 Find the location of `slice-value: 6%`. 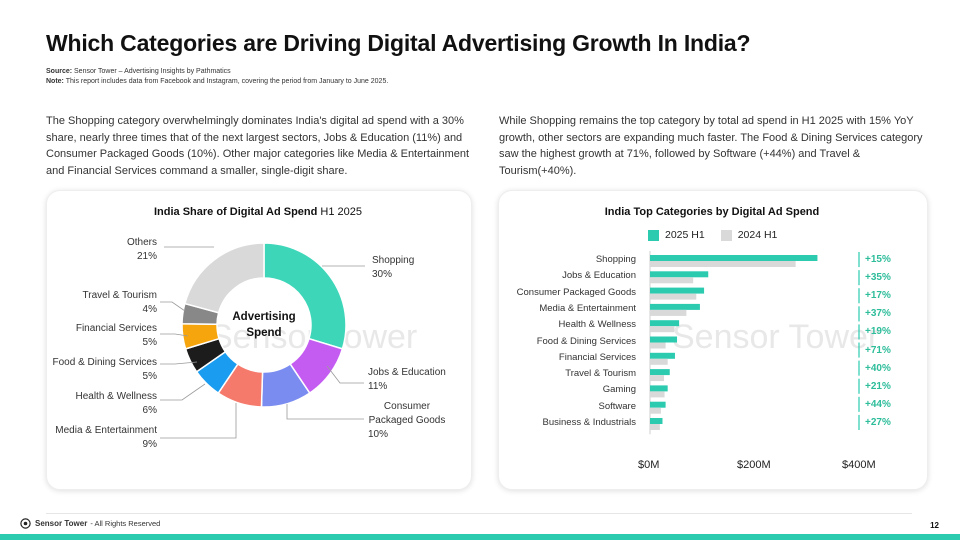

slice-value: 6% is located at coordinates (149, 410).